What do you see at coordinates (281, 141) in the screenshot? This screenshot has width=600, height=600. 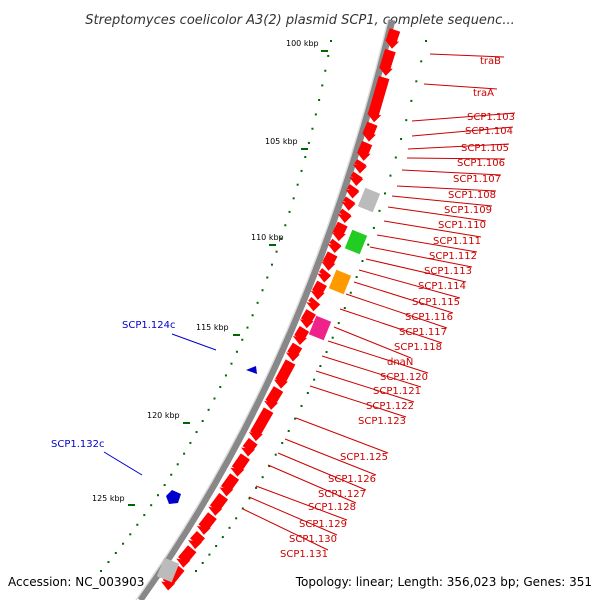 I see `kbp-label: 105 kbp` at bounding box center [281, 141].